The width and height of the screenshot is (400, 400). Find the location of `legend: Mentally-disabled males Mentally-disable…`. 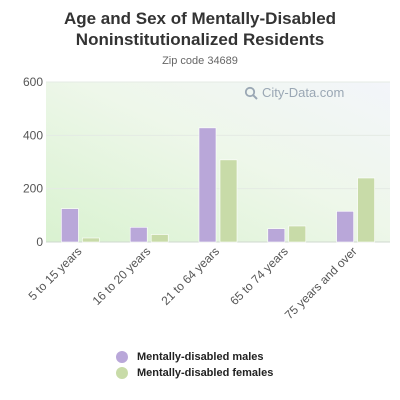

legend: Mentally-disabled males Mentally-disable… is located at coordinates (194, 365).